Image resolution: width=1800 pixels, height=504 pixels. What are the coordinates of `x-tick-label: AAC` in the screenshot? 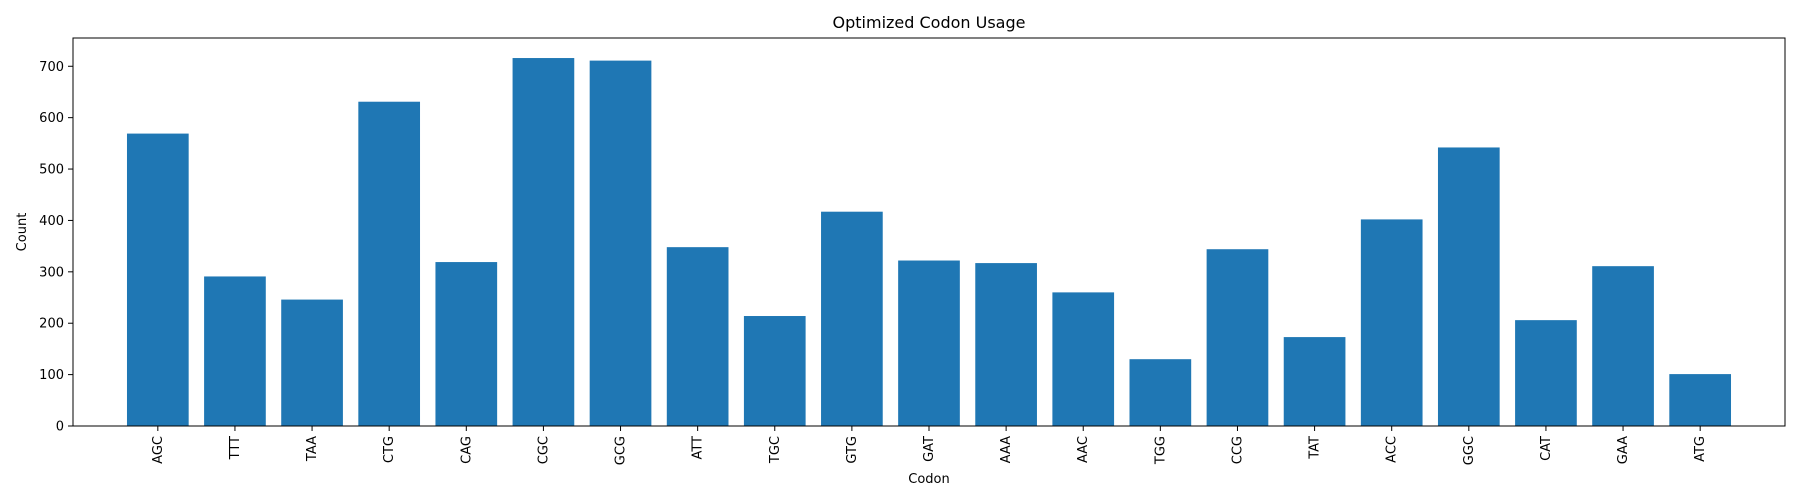 It's located at (1083, 449).